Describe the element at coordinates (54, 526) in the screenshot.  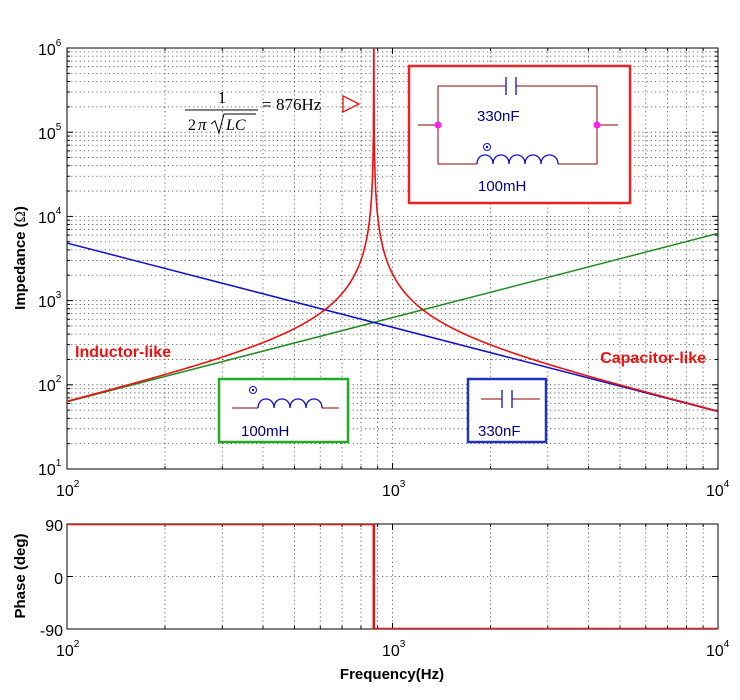
I see `phase-ytick-label: 90` at that location.